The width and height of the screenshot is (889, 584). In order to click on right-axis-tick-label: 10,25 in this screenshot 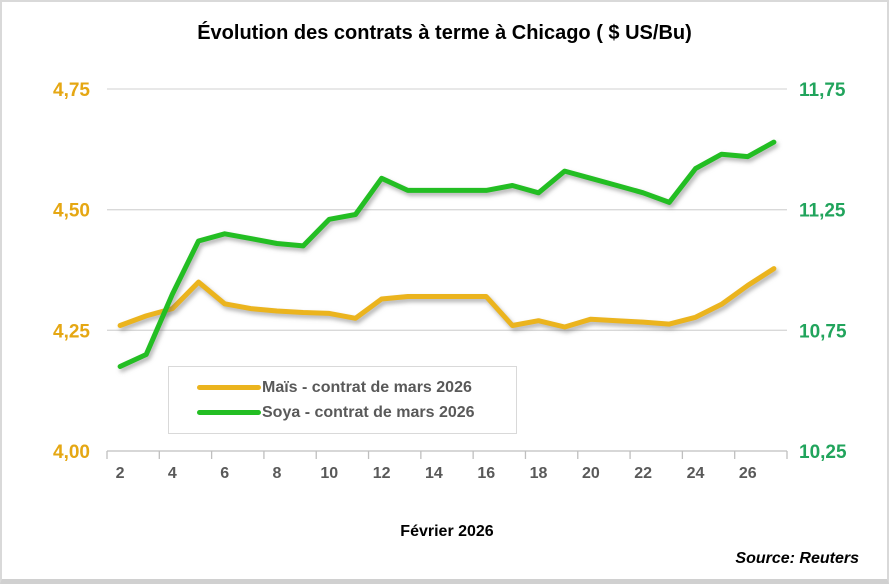, I will do `click(823, 452)`.